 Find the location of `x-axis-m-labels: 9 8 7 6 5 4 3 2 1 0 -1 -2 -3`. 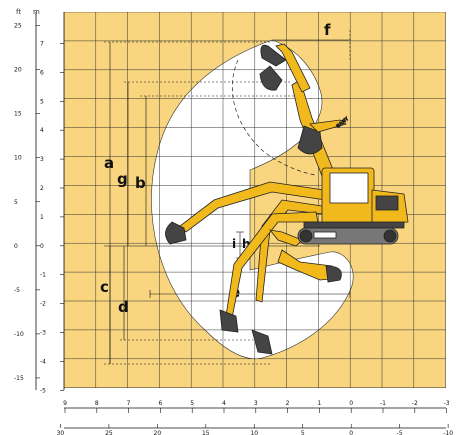

x-axis-m-labels: 9 8 7 6 5 4 3 2 1 0 -1 -2 -3 is located at coordinates (256, 403).